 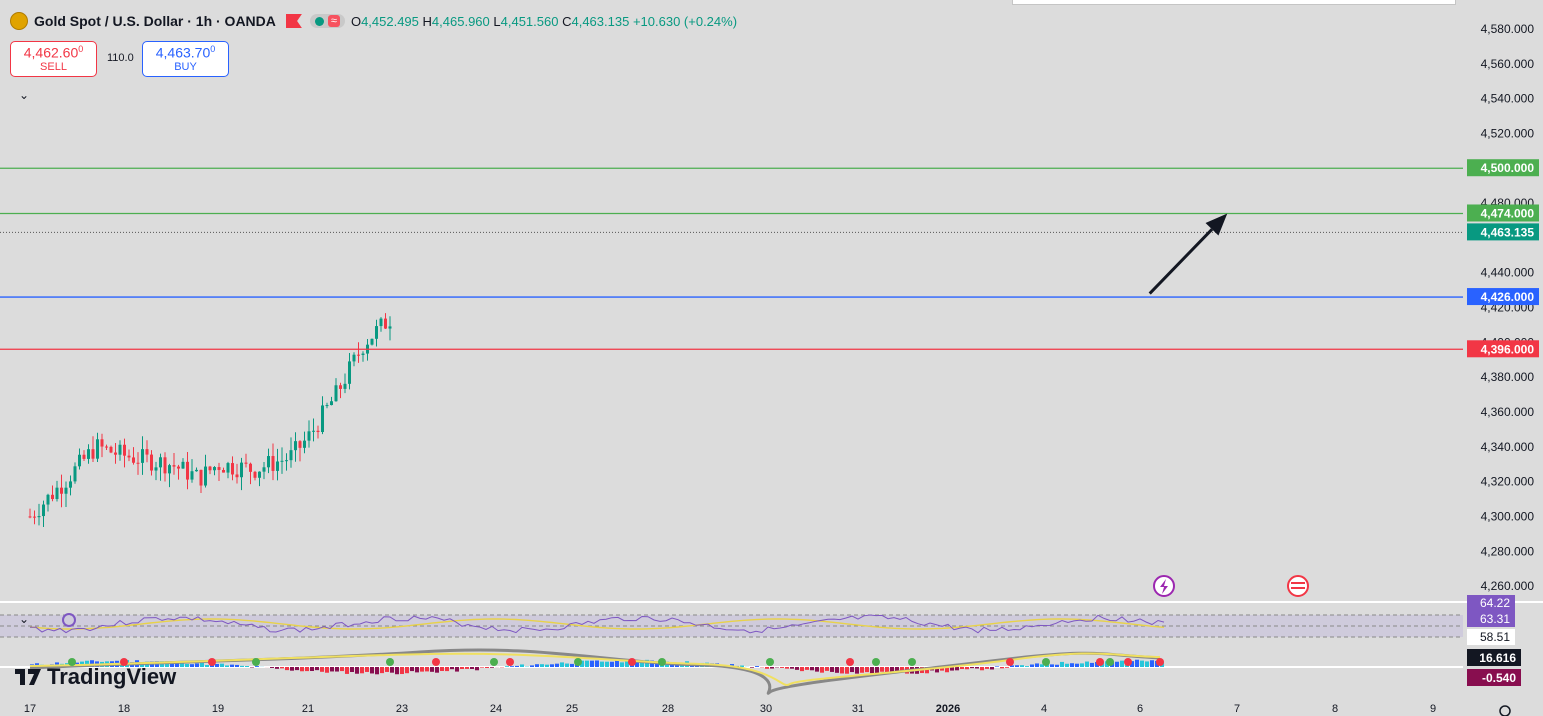 What do you see at coordinates (124, 709) in the screenshot?
I see `x-tick-label: 18` at bounding box center [124, 709].